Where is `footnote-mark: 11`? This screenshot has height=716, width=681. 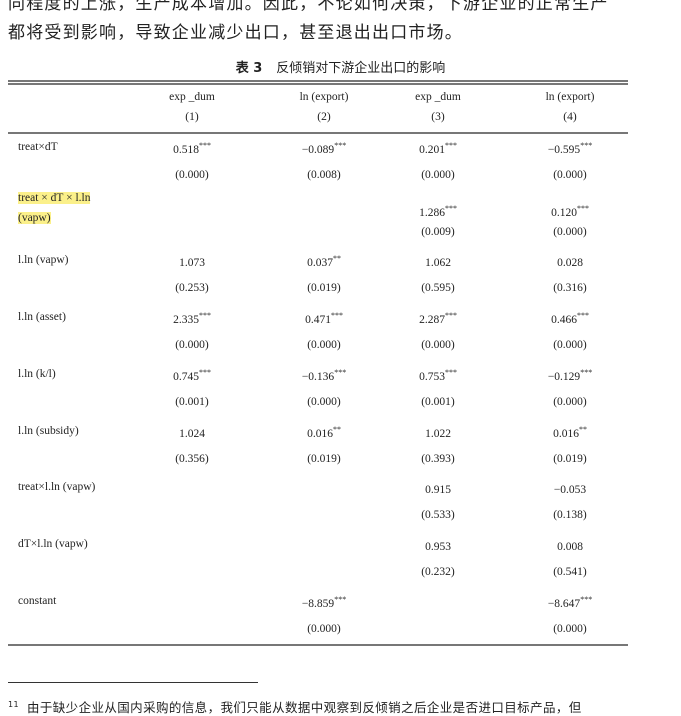 footnote-mark: 11 is located at coordinates (13, 704).